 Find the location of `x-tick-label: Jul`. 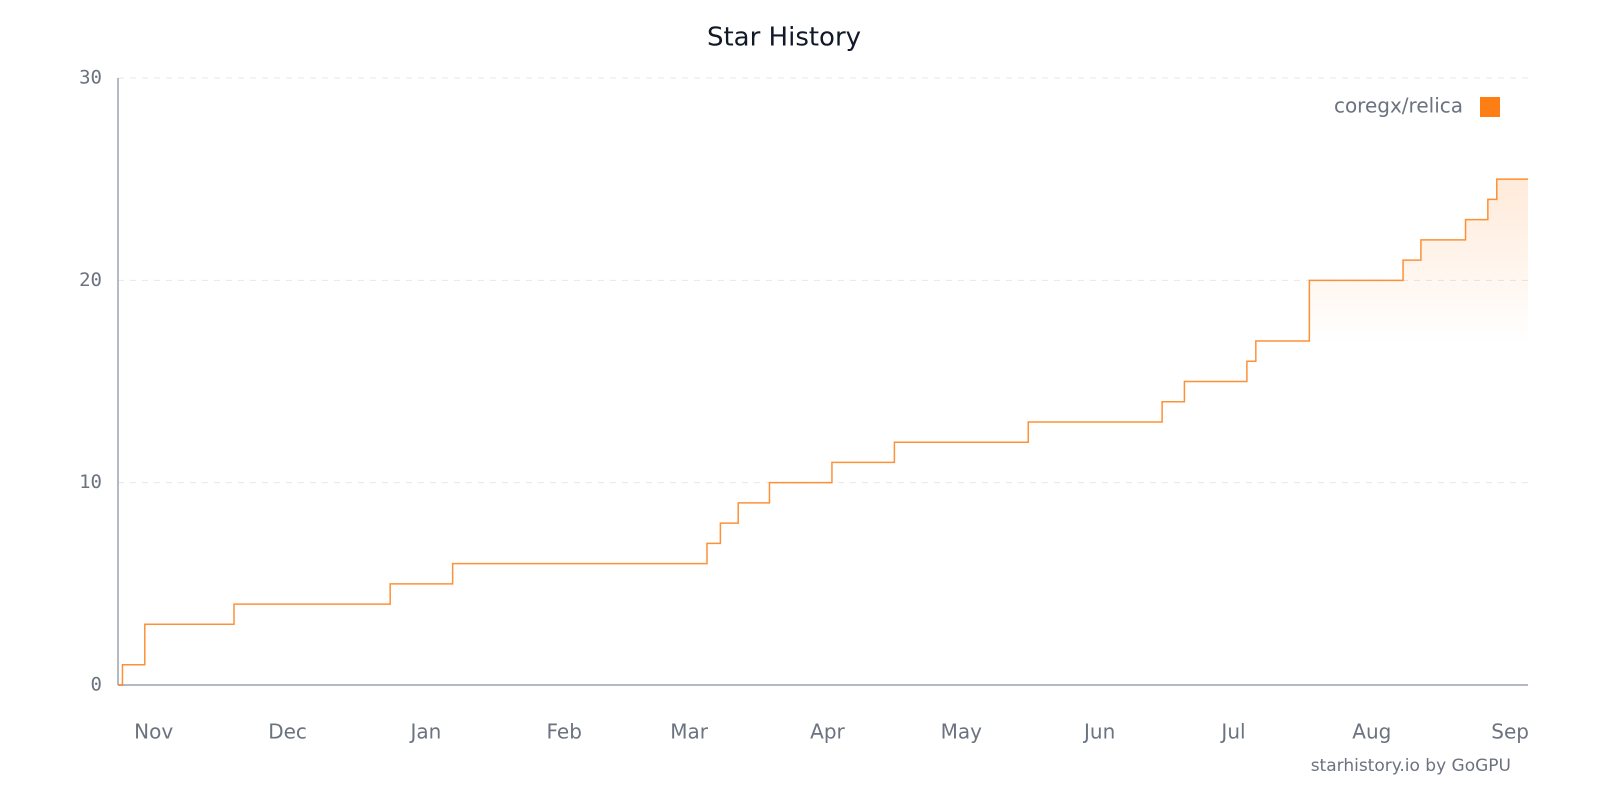

x-tick-label: Jul is located at coordinates (1232, 732).